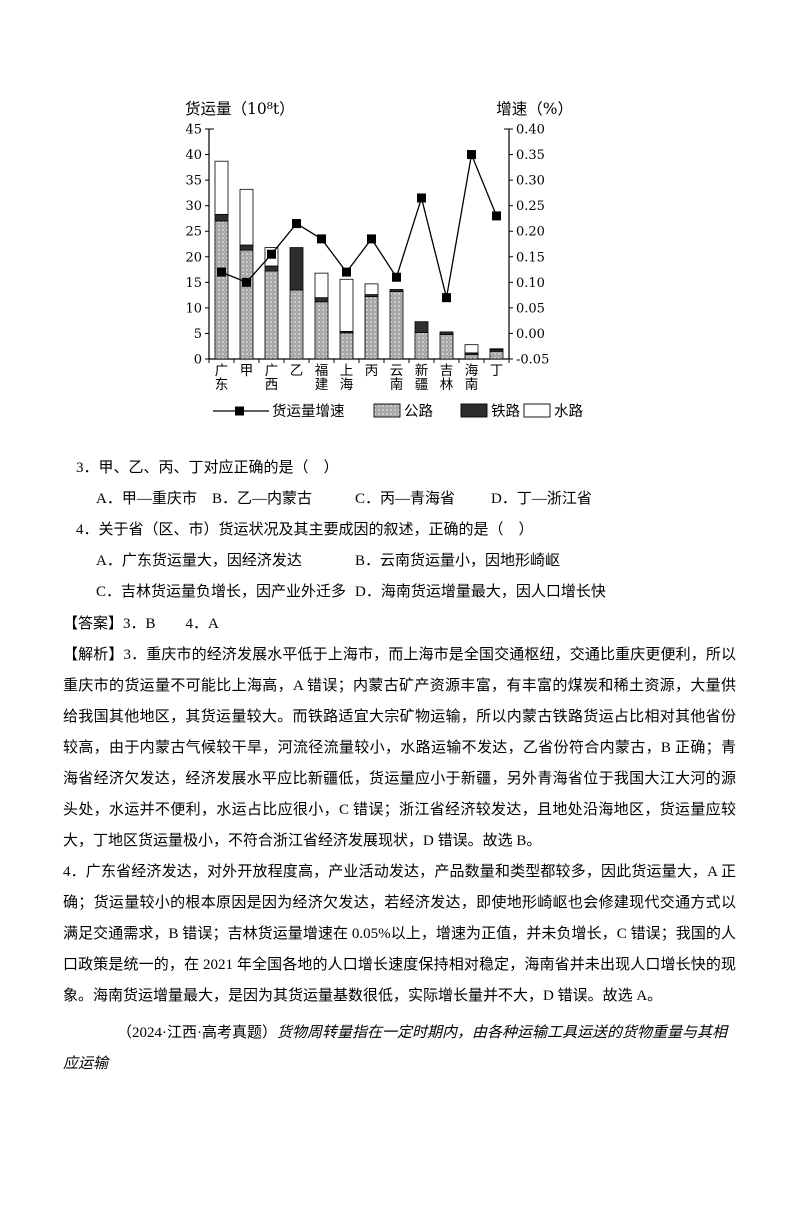  Describe the element at coordinates (93, 655) in the screenshot. I see `analysis-label: 【解析】` at that location.